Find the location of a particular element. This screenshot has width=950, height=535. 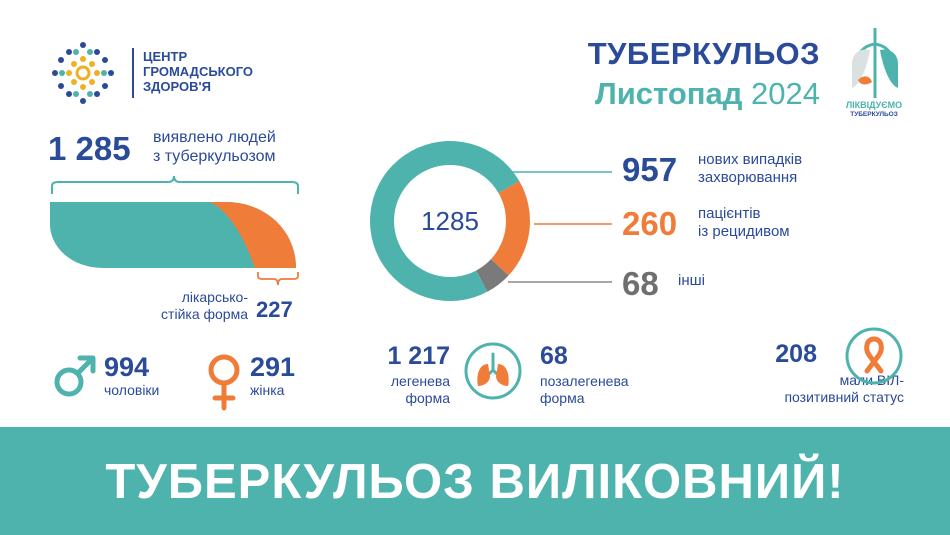

legend-other-value: 68 is located at coordinates (640, 283).